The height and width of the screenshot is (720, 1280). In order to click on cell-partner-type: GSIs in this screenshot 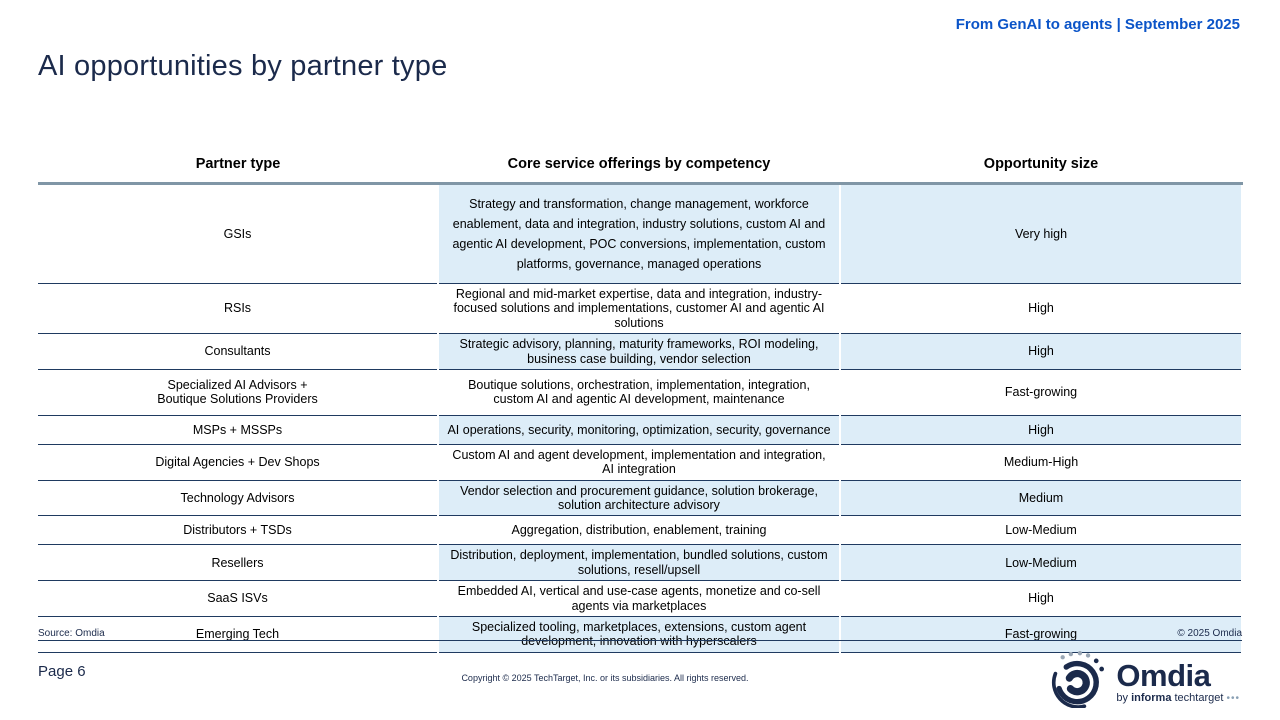, I will do `click(237, 233)`.